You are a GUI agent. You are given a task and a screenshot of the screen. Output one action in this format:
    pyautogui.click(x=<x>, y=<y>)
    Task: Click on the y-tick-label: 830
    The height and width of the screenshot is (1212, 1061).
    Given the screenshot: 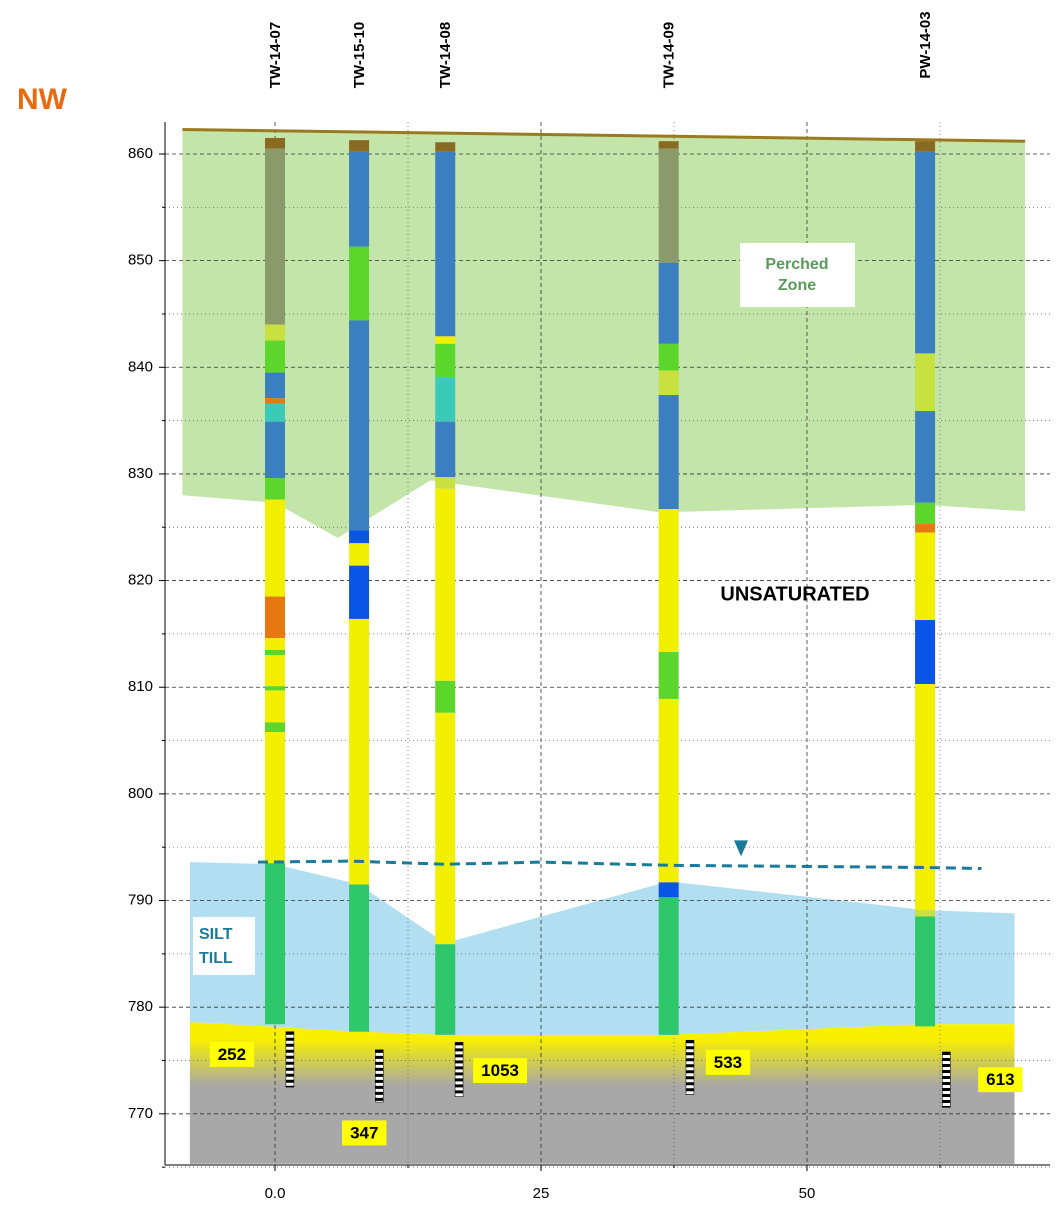 What is the action you would take?
    pyautogui.click(x=140, y=473)
    